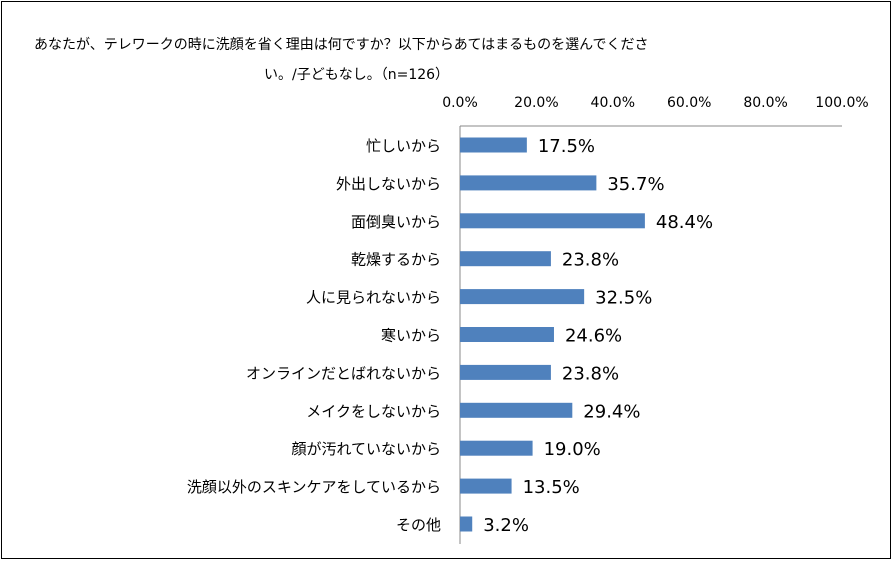 The image size is (894, 562). What do you see at coordinates (551, 487) in the screenshot?
I see `data-label: 13.5%` at bounding box center [551, 487].